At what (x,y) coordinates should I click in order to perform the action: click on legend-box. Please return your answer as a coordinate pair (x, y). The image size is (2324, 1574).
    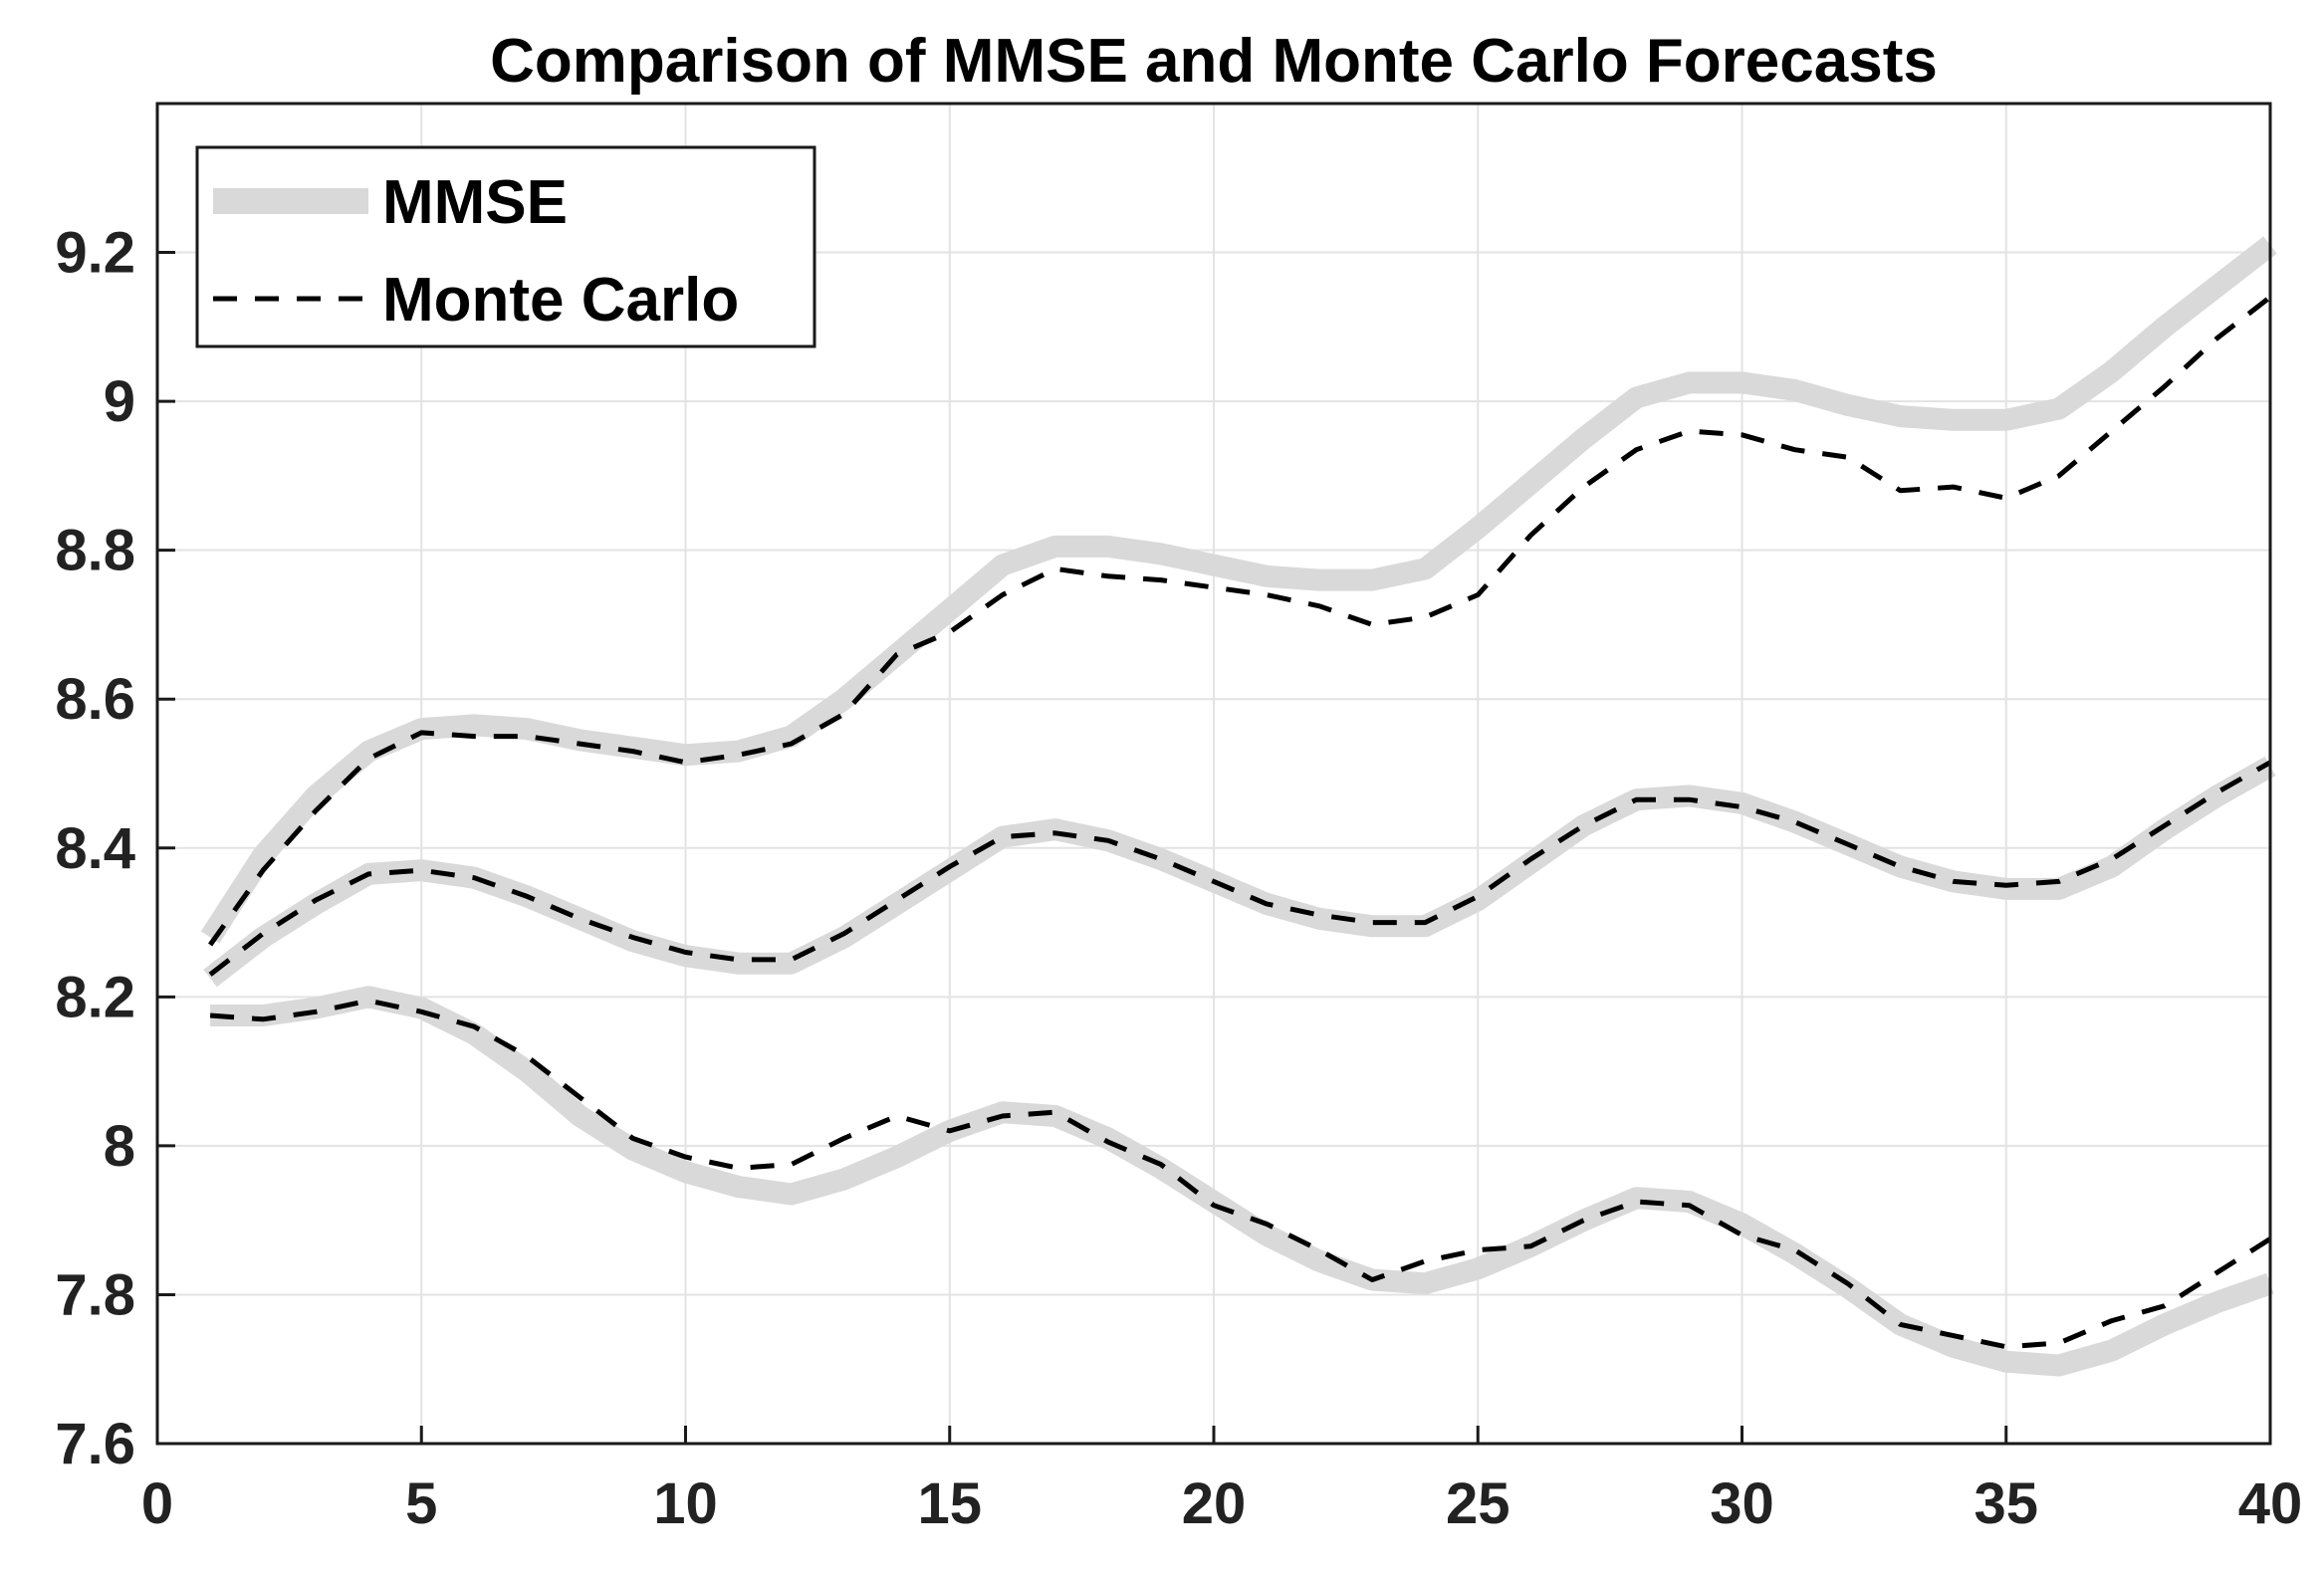
    Looking at the image, I should click on (505, 247).